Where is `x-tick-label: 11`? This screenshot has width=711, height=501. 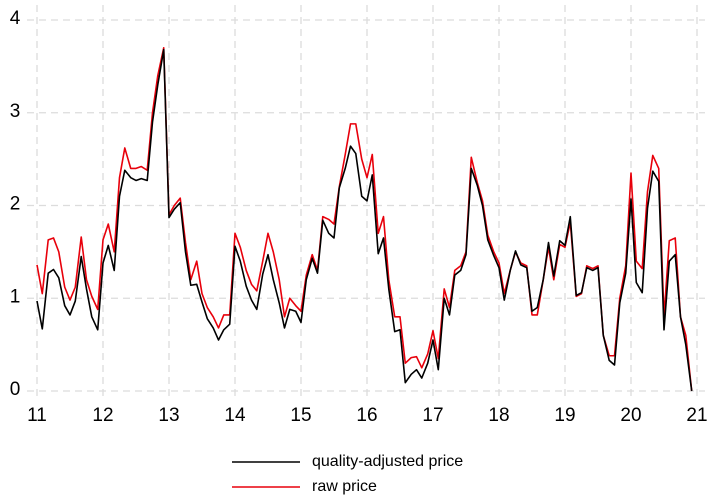 x-tick-label: 11 is located at coordinates (37, 415).